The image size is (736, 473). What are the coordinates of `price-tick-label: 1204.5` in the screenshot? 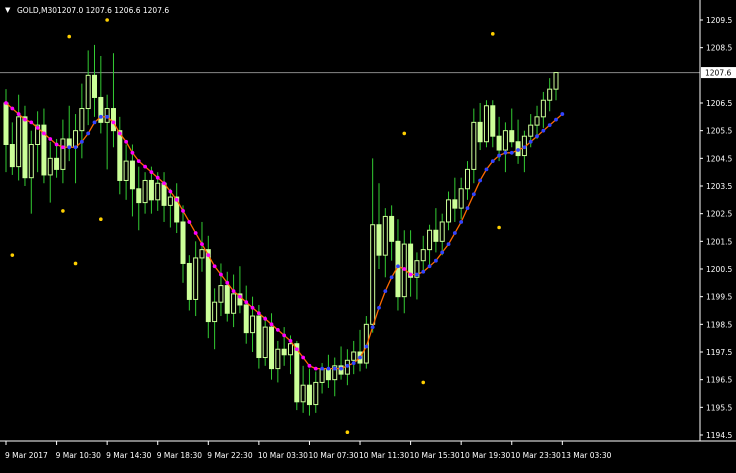 It's located at (719, 158).